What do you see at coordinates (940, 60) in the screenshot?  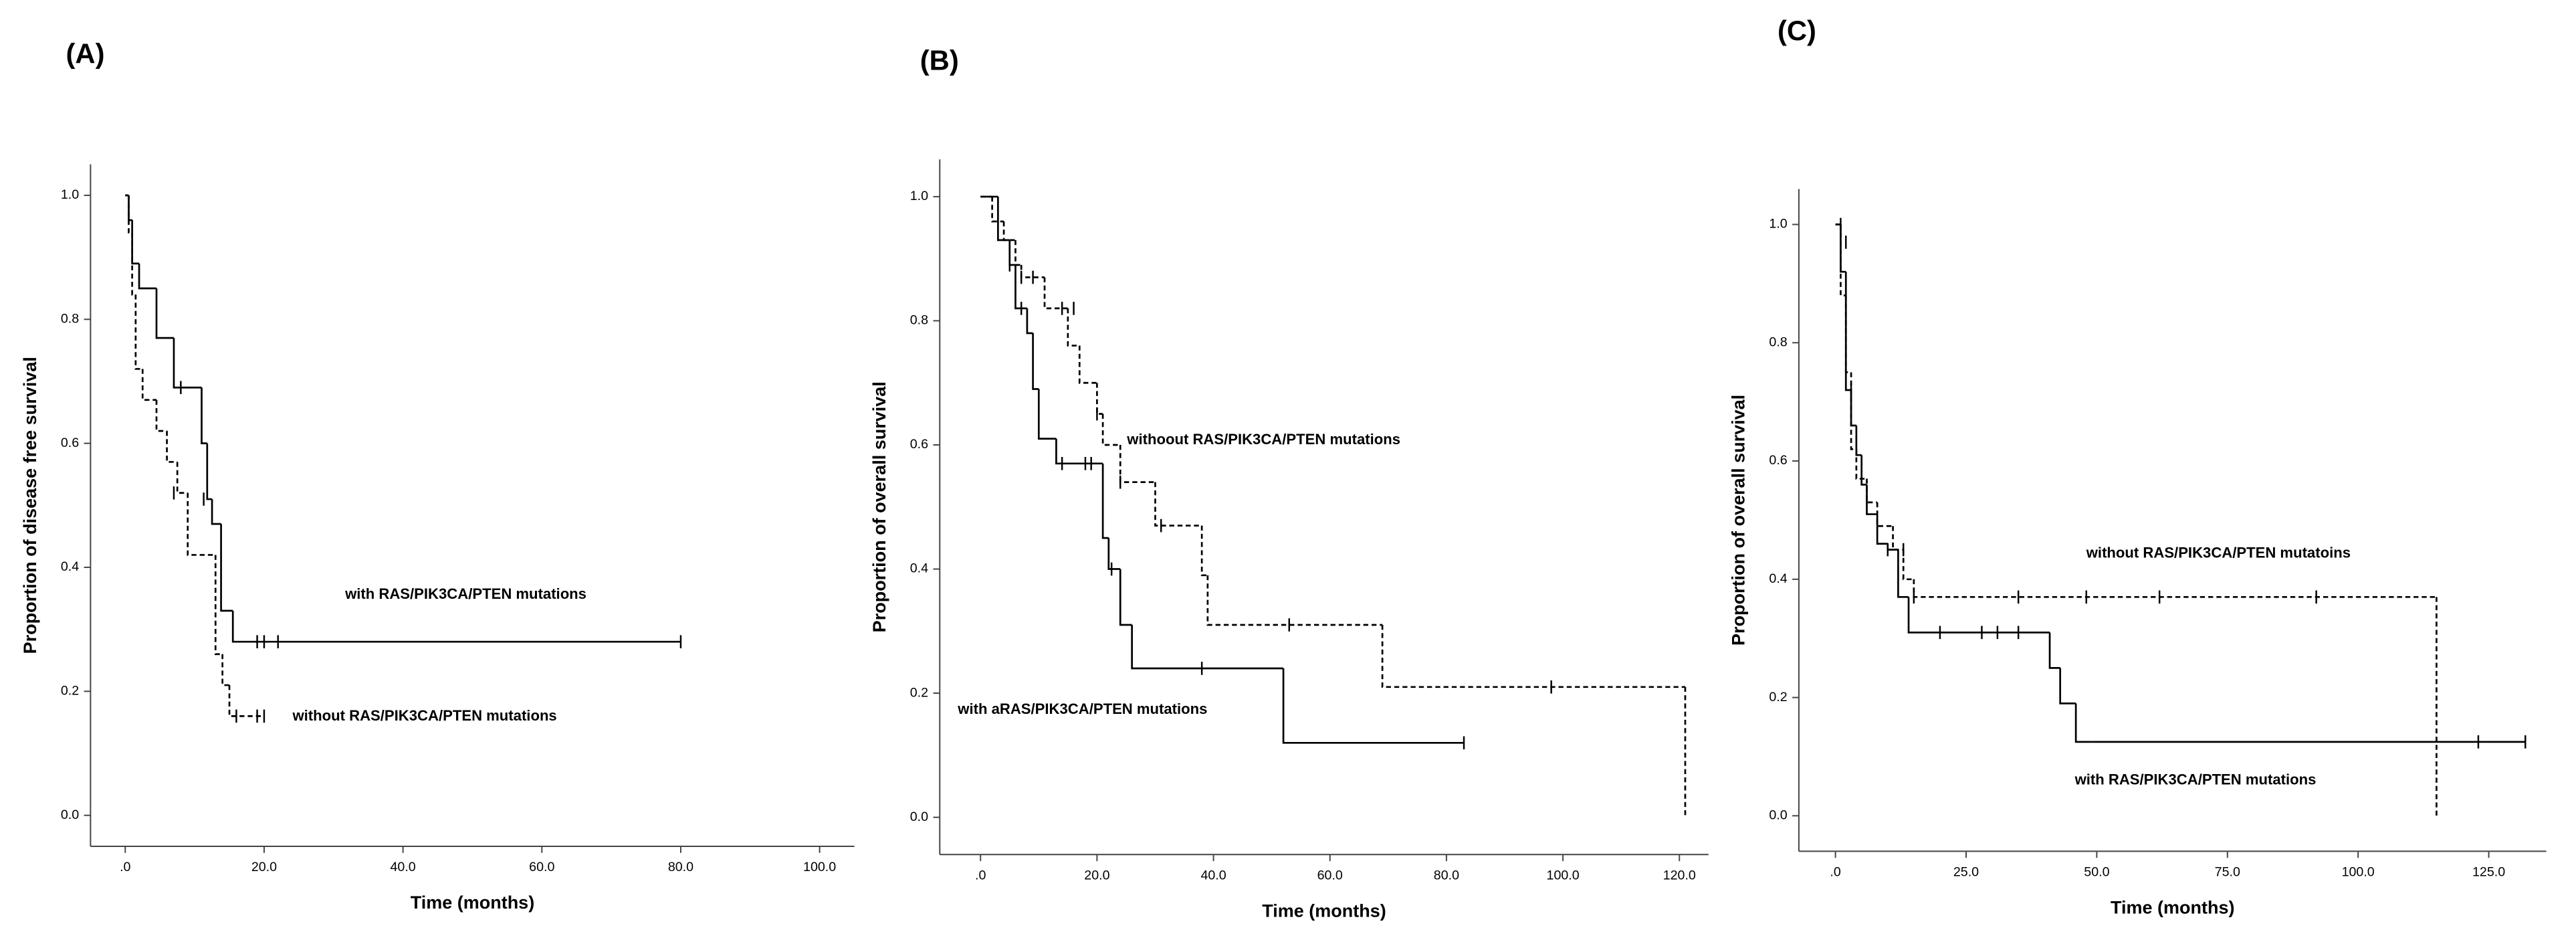 I see `panel-title: (B)` at bounding box center [940, 60].